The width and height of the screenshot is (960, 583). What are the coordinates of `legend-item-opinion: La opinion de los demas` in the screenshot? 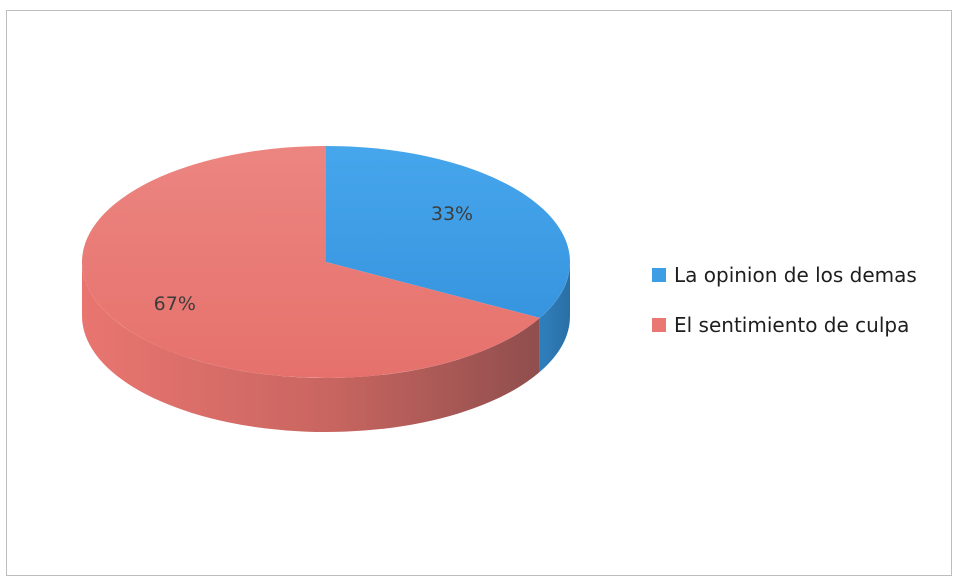 It's located at (784, 275).